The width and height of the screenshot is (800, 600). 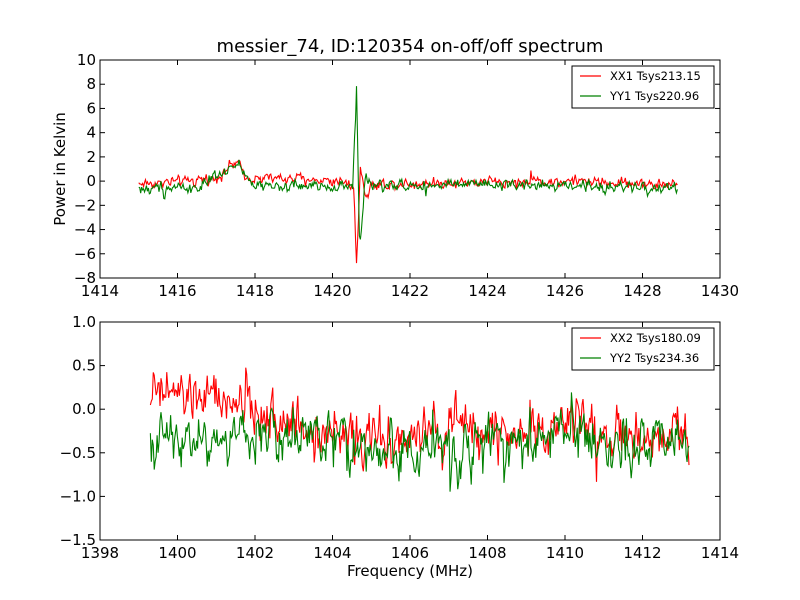 I want to click on bottom-y-tick-label: −0.5, so click(x=78, y=453).